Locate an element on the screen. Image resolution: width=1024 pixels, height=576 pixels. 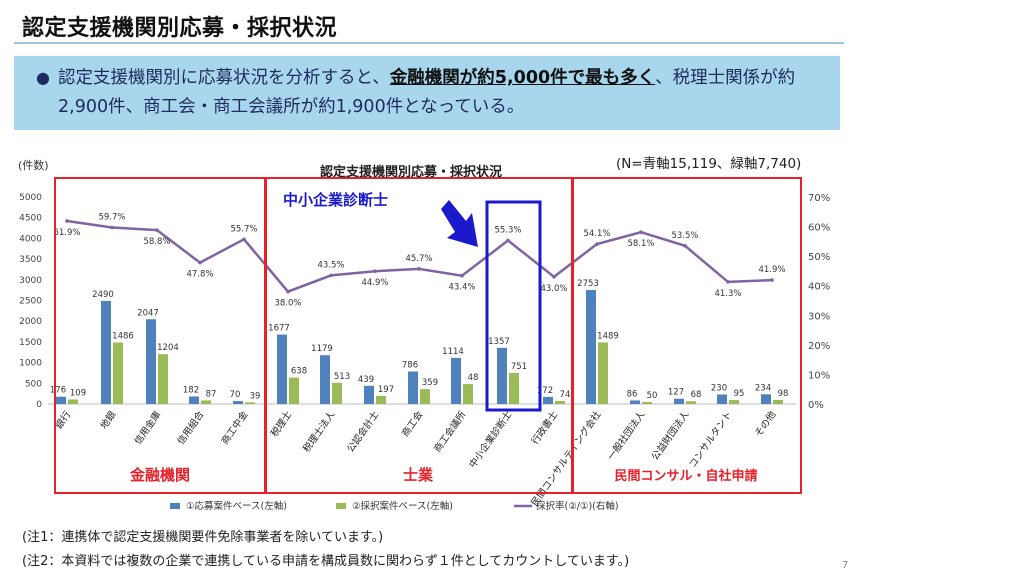
bar-adopted-label: 95 is located at coordinates (739, 394).